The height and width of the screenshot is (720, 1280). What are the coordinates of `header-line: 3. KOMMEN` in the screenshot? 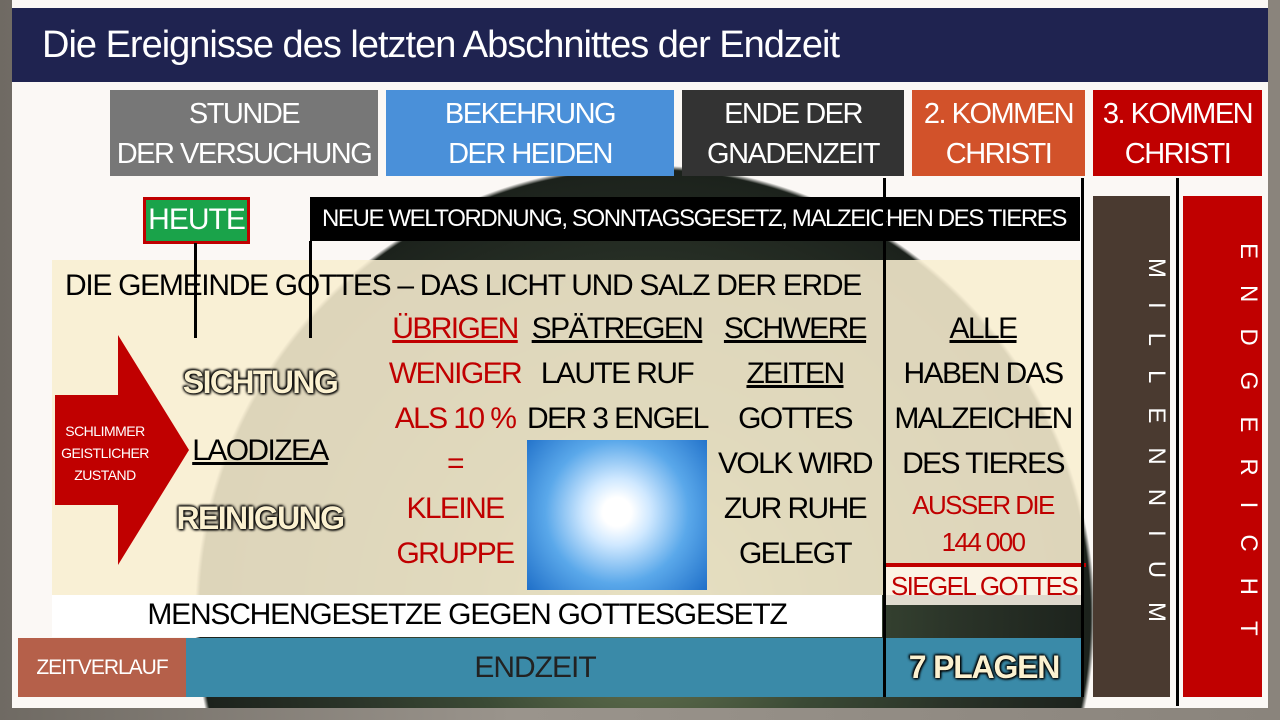 It's located at (1178, 114).